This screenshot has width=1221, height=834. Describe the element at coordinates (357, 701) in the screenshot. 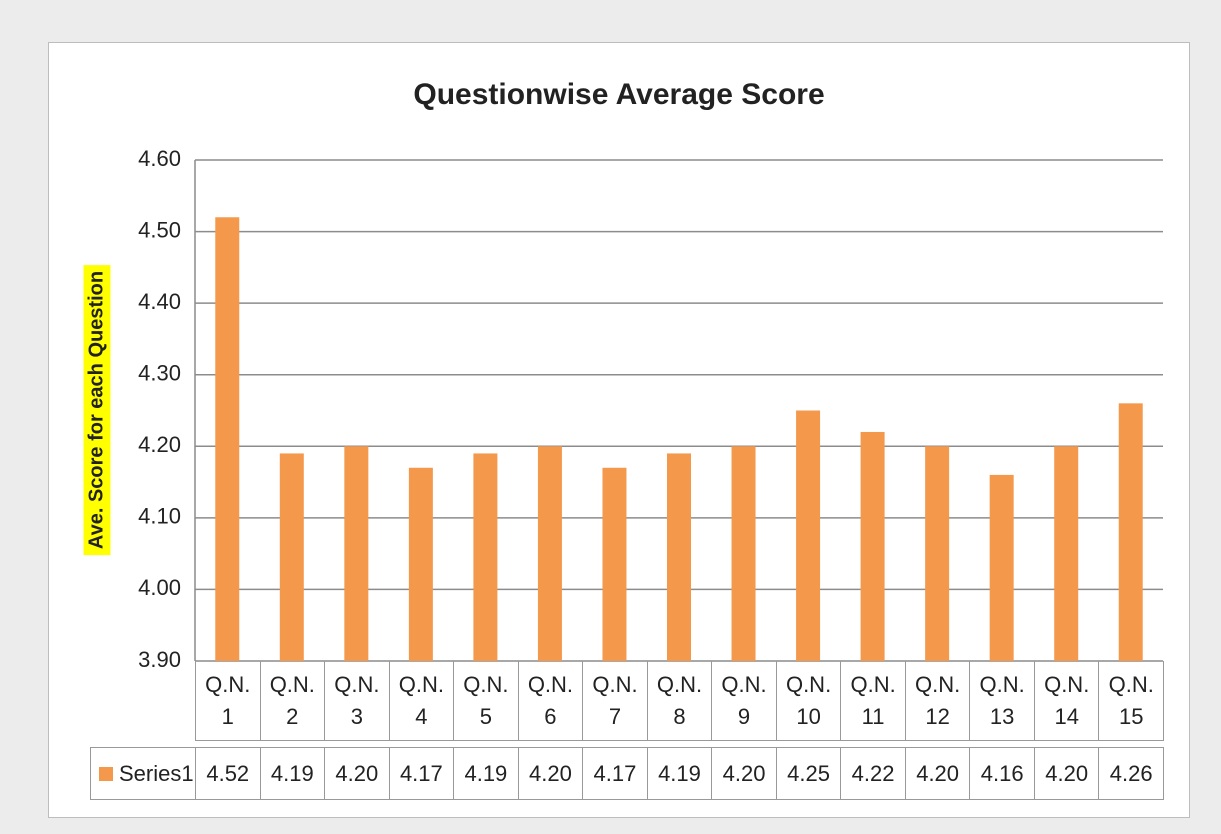

I see `x-tick-label: Q.N. 3` at that location.